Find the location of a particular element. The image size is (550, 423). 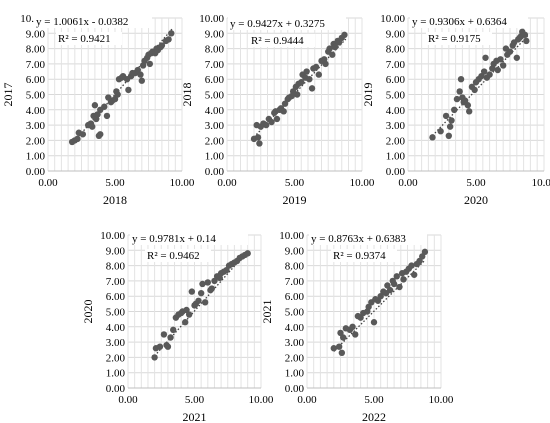

y-axis-title: 2018 is located at coordinates (187, 95).